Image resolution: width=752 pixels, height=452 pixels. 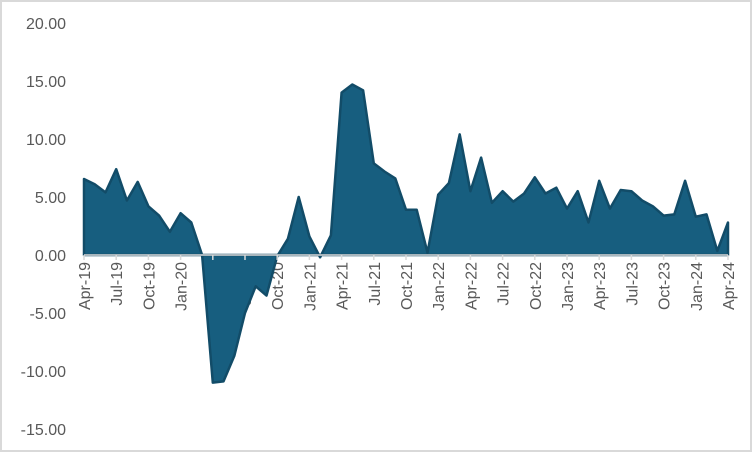 I want to click on y-tick-label: 5.00, so click(x=50, y=198).